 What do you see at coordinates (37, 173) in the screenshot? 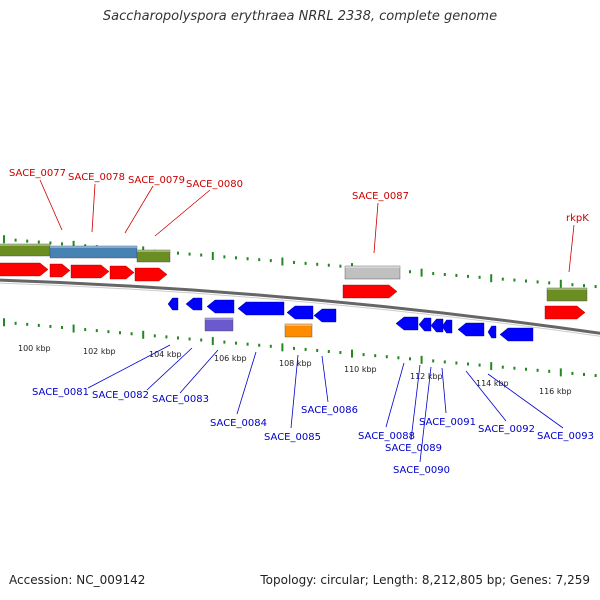
I see `top-gene-label: SACE_0077` at bounding box center [37, 173].